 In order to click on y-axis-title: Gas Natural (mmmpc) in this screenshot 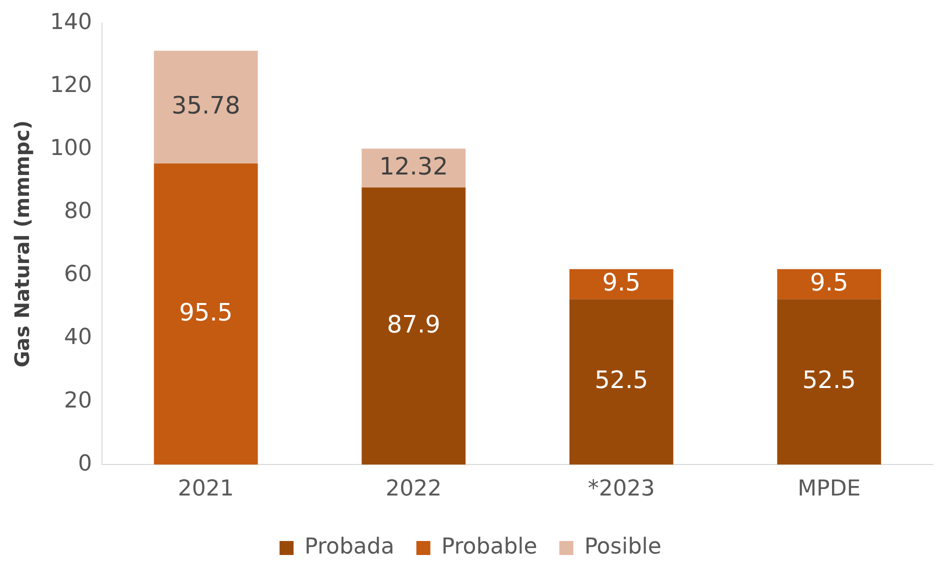, I will do `click(22, 244)`.